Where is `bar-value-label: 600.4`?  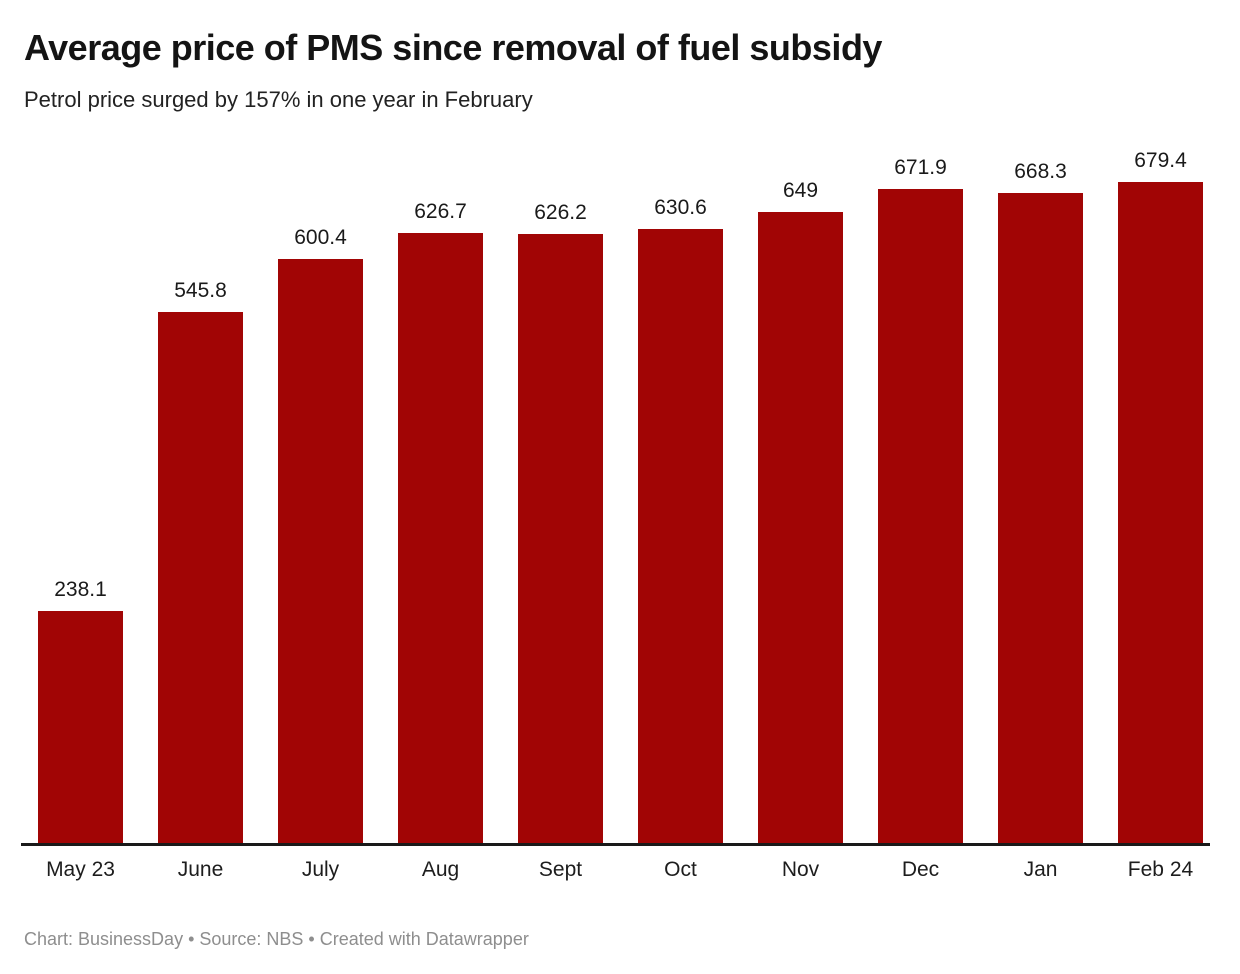 bar-value-label: 600.4 is located at coordinates (320, 237).